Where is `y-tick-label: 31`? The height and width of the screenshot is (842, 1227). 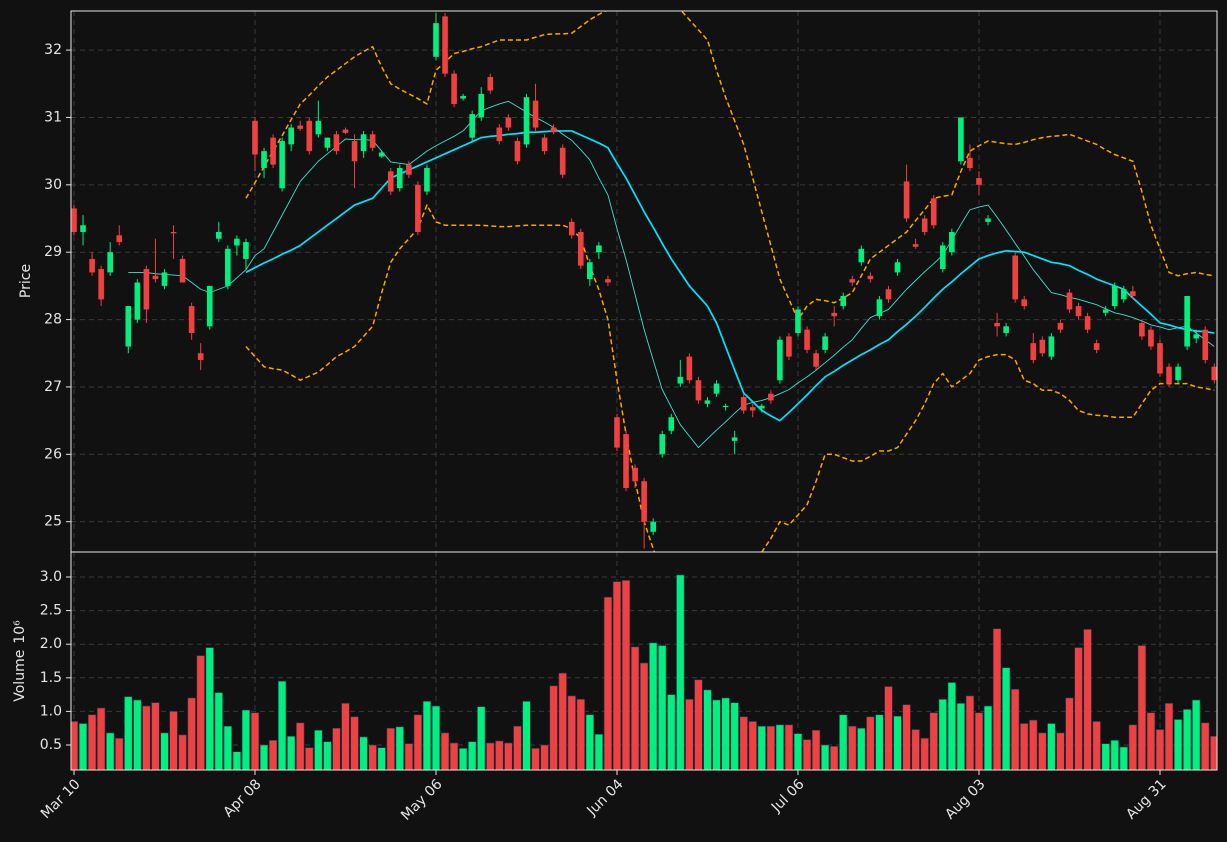
y-tick-label: 31 is located at coordinates (53, 117).